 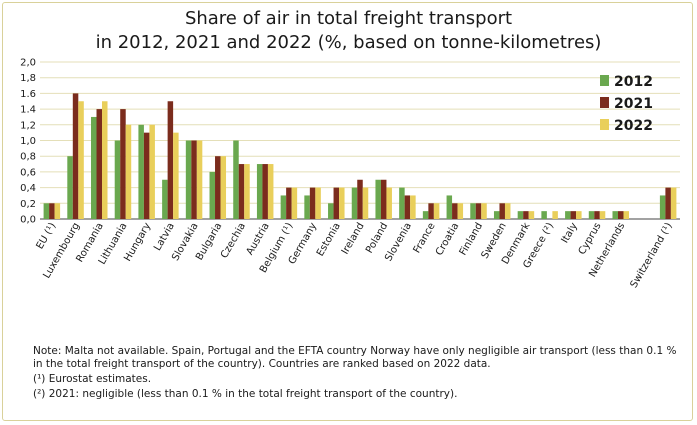 I want to click on y-tick-label: 1,0, so click(x=28, y=141).